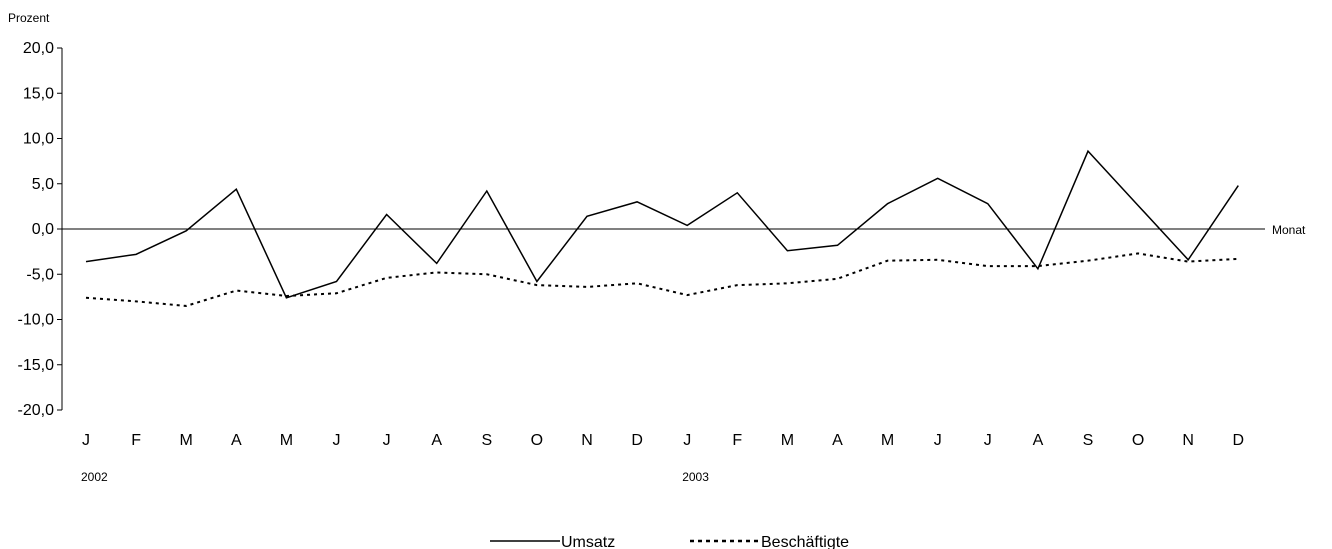  Describe the element at coordinates (1289, 230) in the screenshot. I see `x-axis-title: Monat` at that location.